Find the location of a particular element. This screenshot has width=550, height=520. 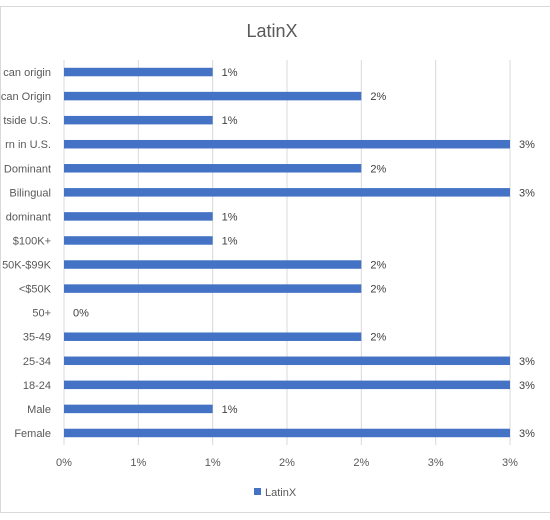

data-label-mexican-origin: 2% is located at coordinates (378, 97).